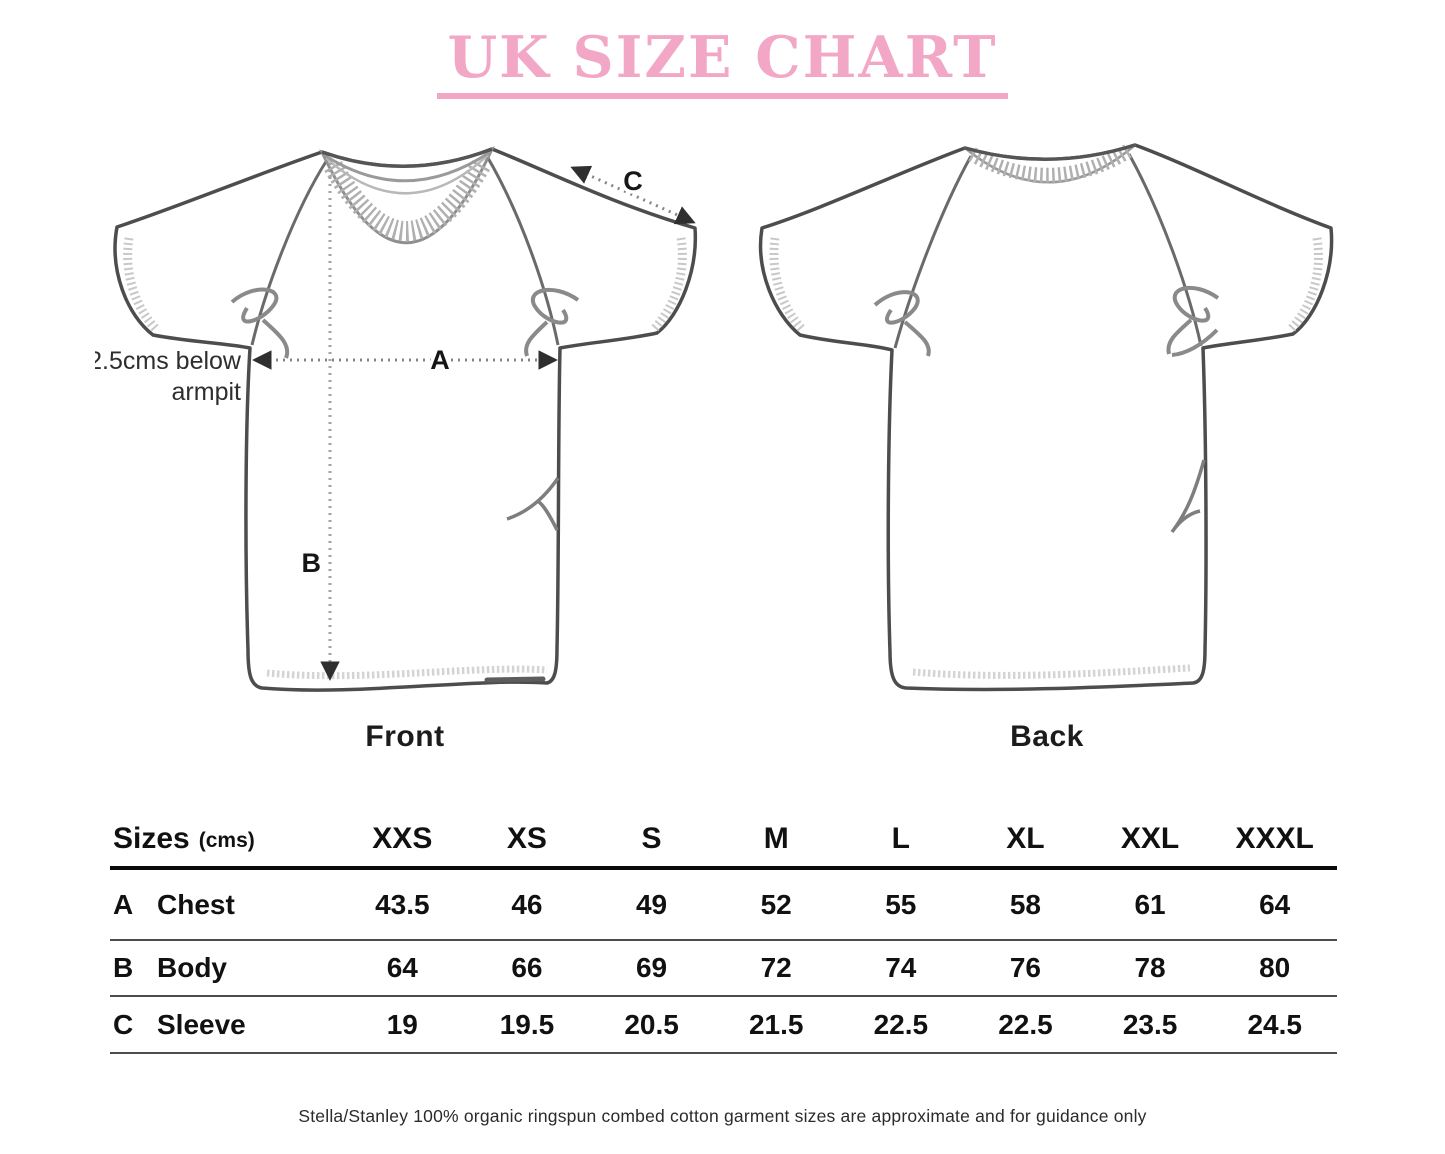 The height and width of the screenshot is (1154, 1445). I want to click on table-cell: 19, so click(402, 1025).